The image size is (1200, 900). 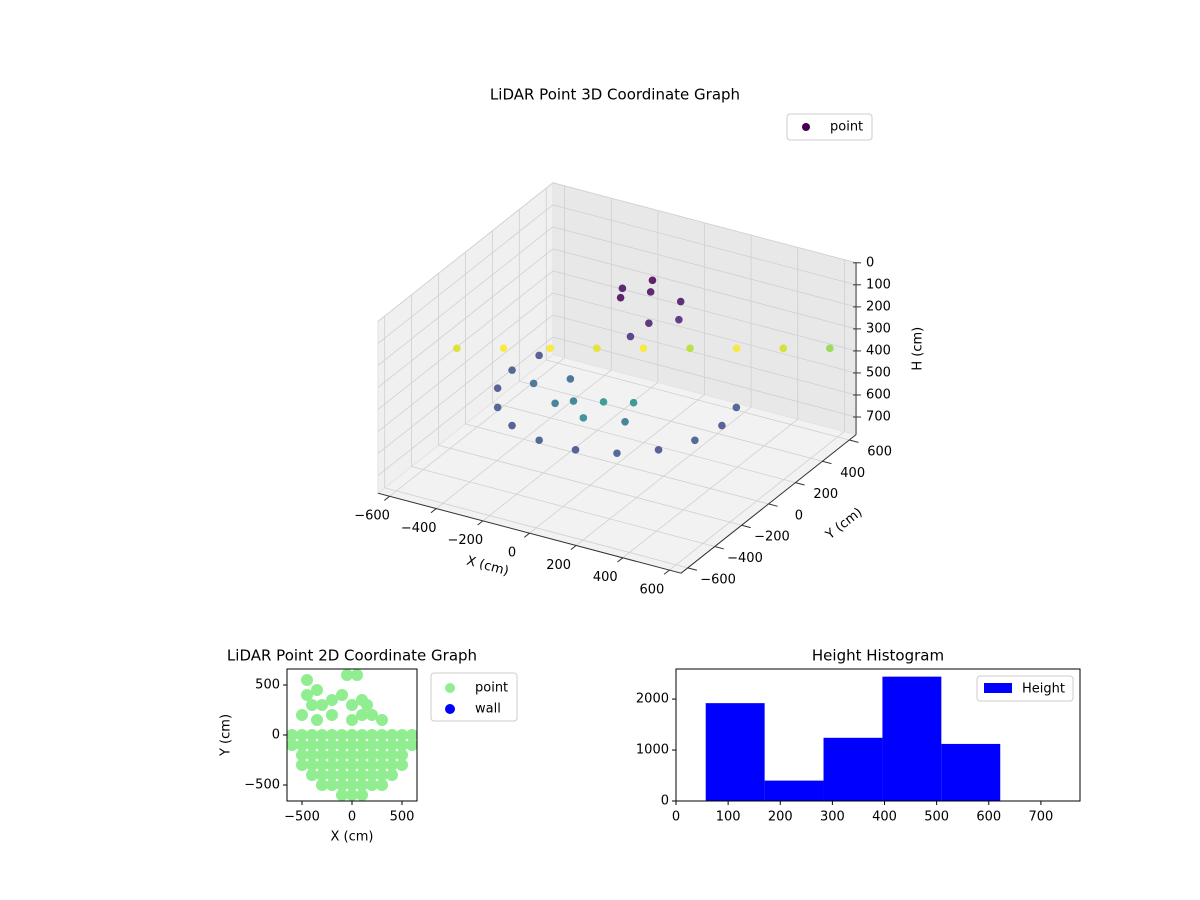 What do you see at coordinates (615, 95) in the screenshot?
I see `chart-title: LiDAR Point 3D Coordinate Graph` at bounding box center [615, 95].